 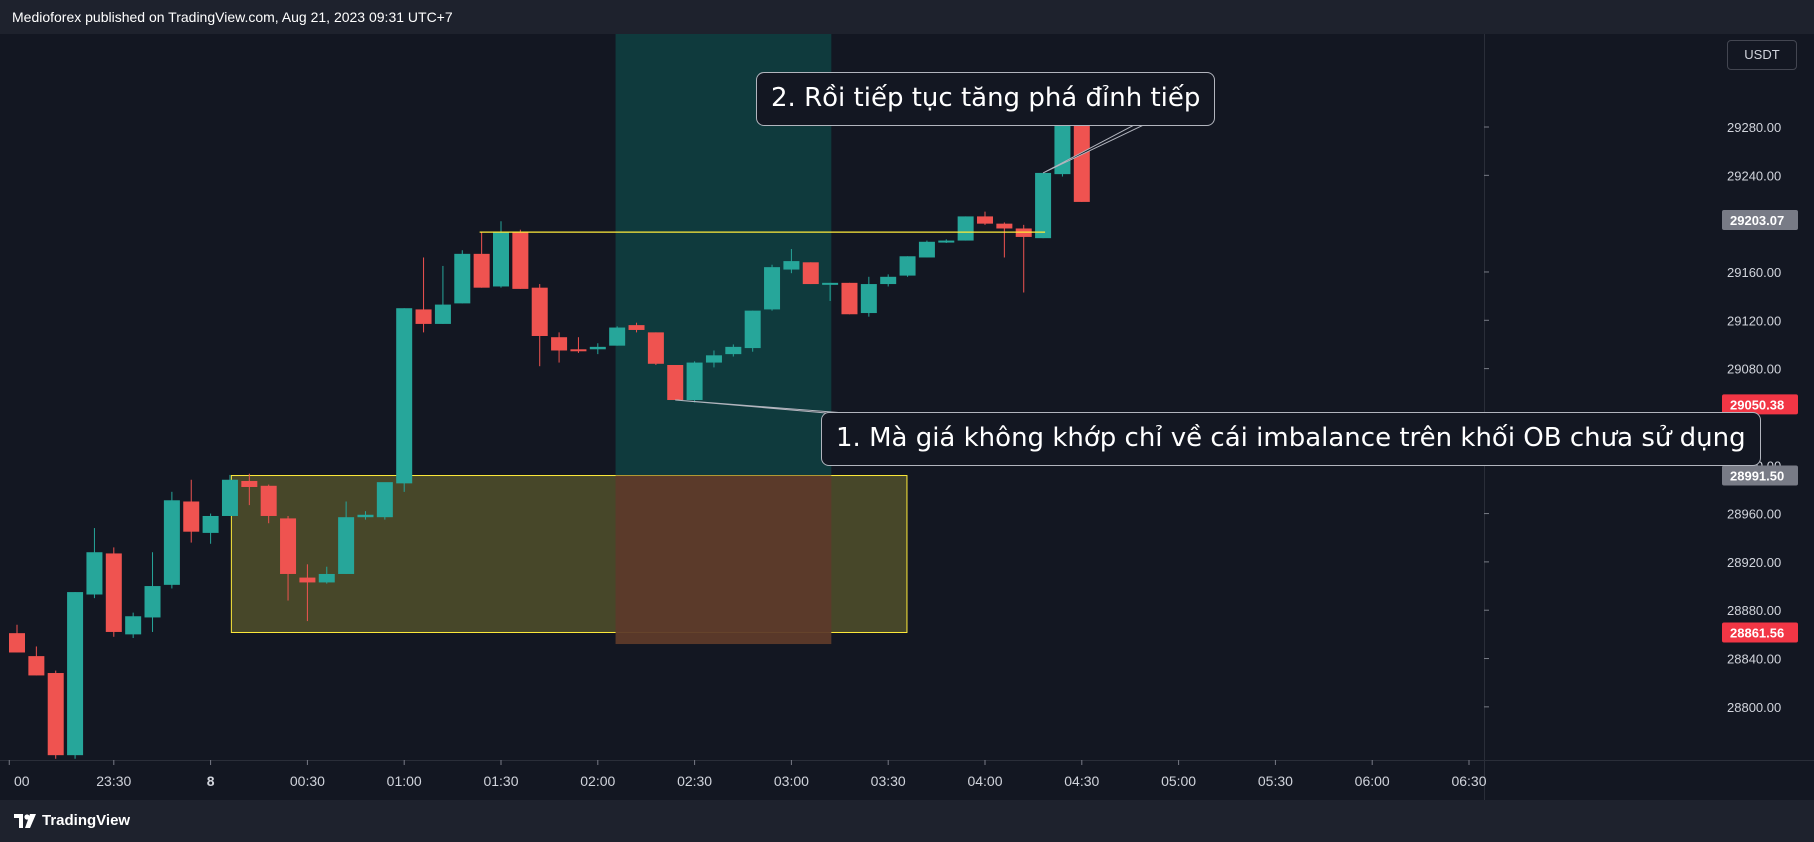 What do you see at coordinates (1760, 404) in the screenshot?
I see `price-label-badge: 29050.38` at bounding box center [1760, 404].